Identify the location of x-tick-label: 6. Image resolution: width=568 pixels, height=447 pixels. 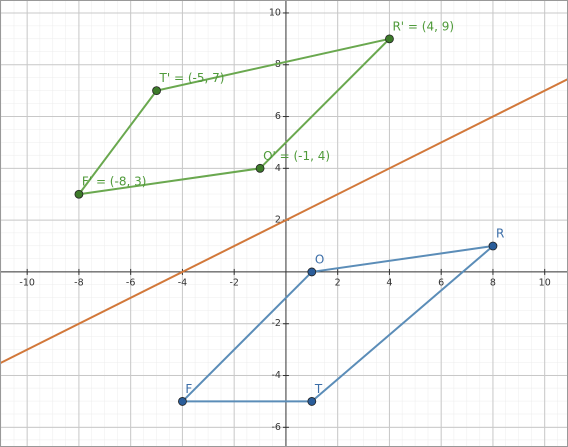
(441, 282).